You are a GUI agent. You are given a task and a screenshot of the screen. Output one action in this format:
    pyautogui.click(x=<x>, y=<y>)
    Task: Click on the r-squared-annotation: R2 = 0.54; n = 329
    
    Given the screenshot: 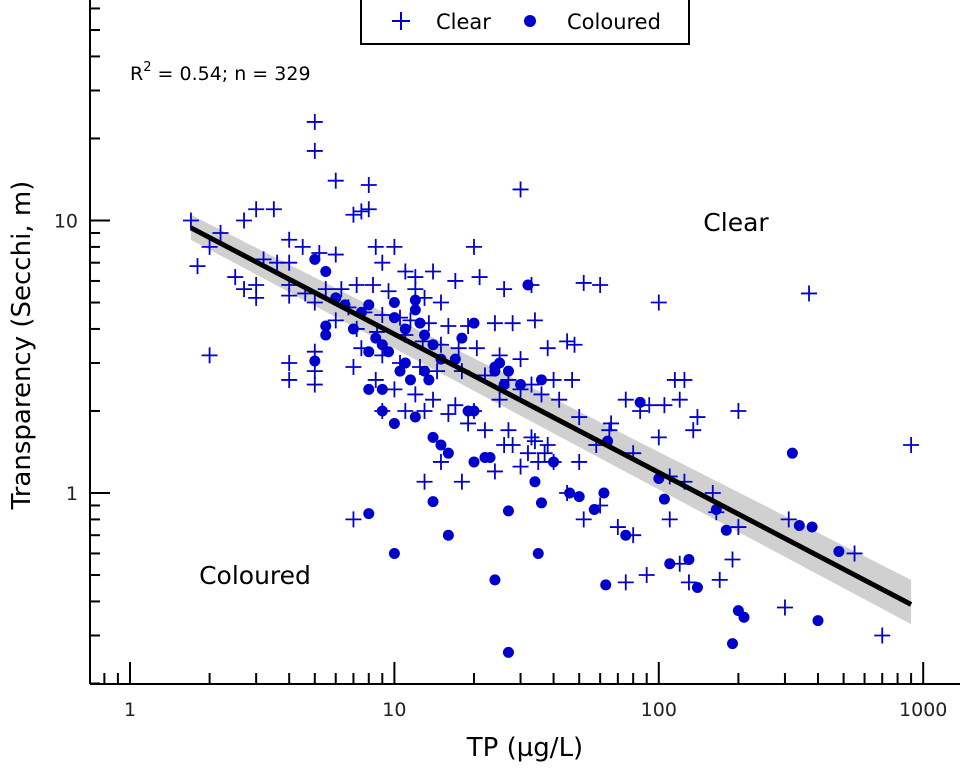 What is the action you would take?
    pyautogui.click(x=220, y=72)
    